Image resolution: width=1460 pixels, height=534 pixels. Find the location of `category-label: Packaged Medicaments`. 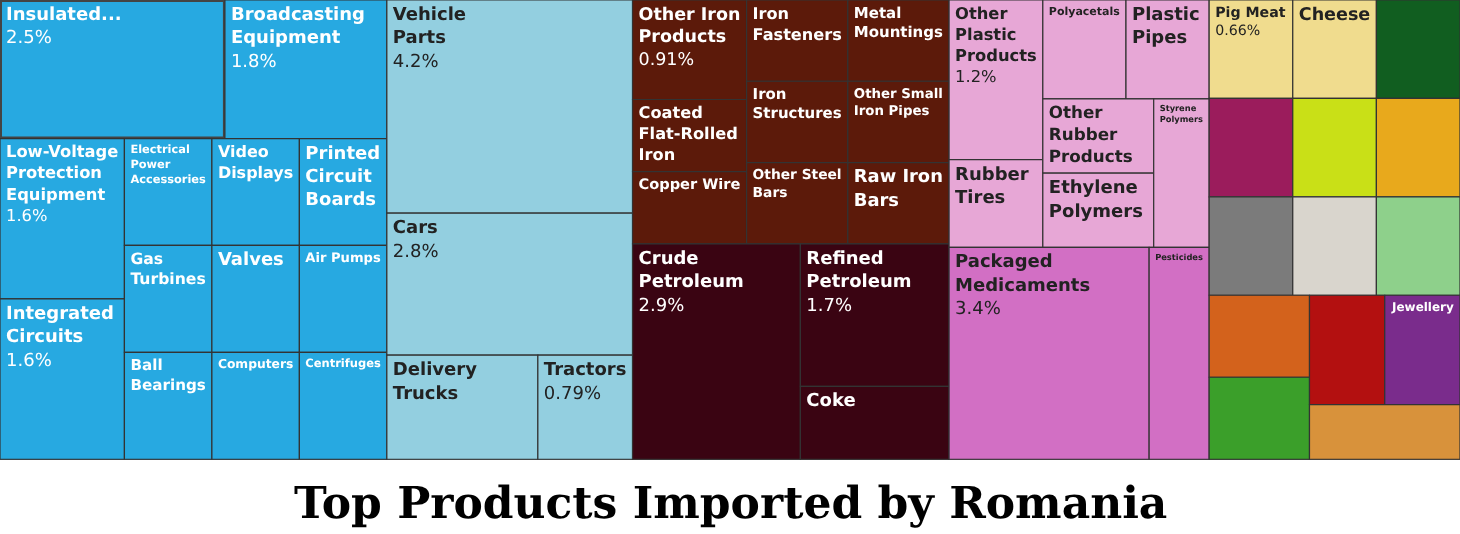

category-label: Packaged Medicaments is located at coordinates (1023, 275).